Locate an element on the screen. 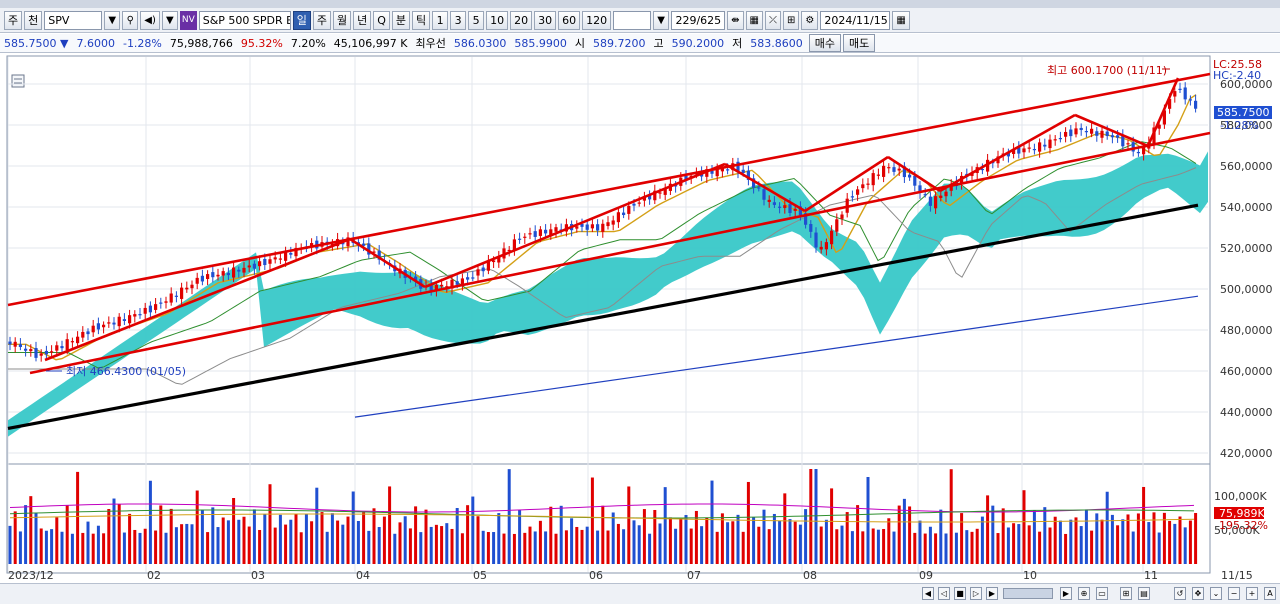 Image resolution: width=1280 pixels, height=604 pixels. mode-select: 주 is located at coordinates (13, 20).